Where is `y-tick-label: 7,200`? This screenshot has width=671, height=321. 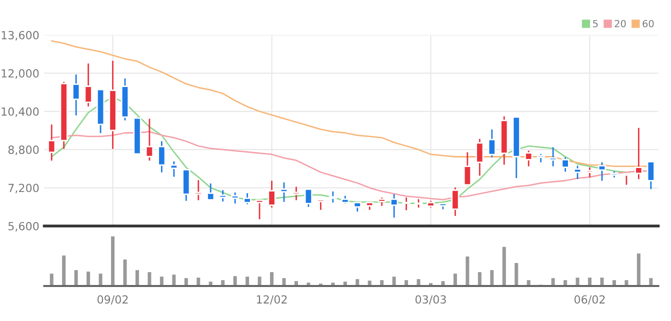
y-tick-label: 7,200 is located at coordinates (23, 189).